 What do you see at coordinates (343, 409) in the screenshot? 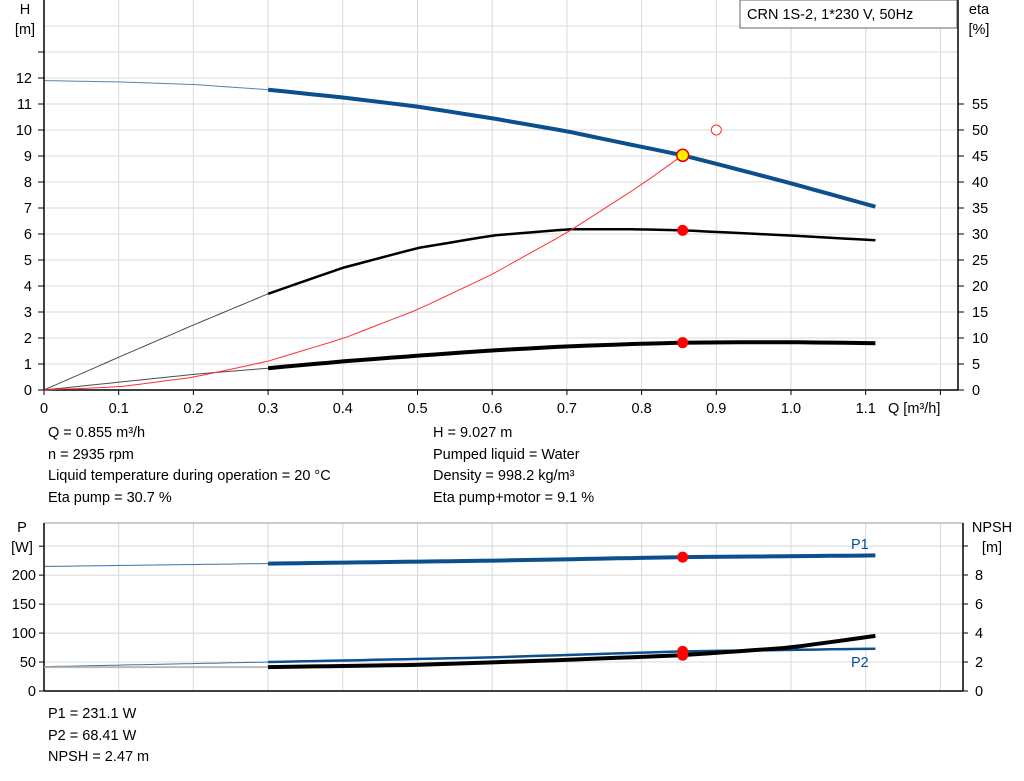
I see `x-tick-label: 0.4` at bounding box center [343, 409].